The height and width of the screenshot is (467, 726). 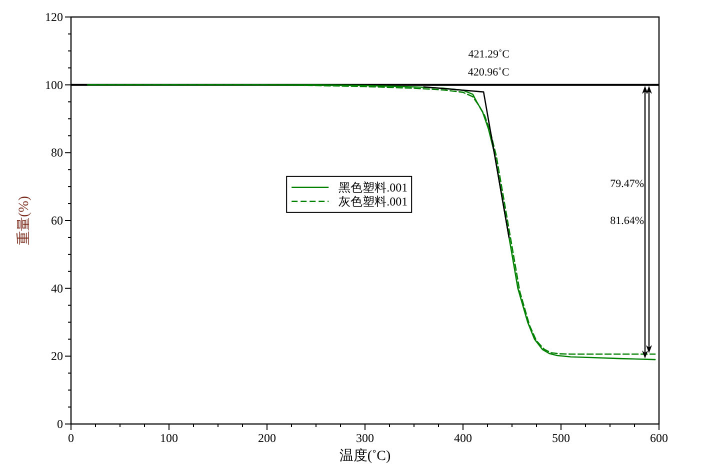 What do you see at coordinates (57, 221) in the screenshot?
I see `y-tick-label: 60` at bounding box center [57, 221].